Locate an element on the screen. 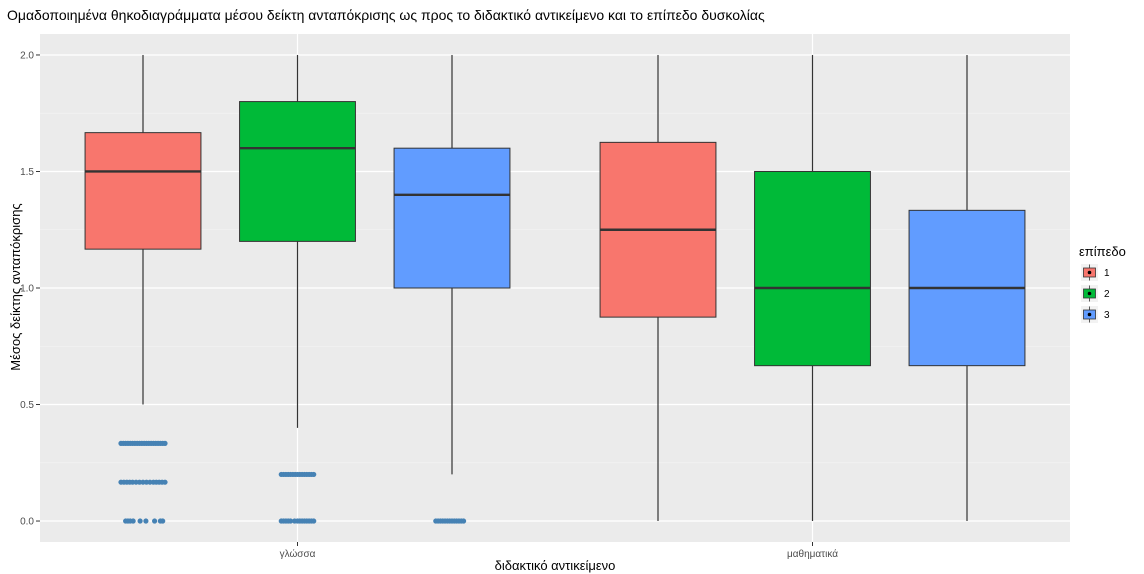 The image size is (1144, 574). box-μαθηματικά-3 is located at coordinates (967, 288).